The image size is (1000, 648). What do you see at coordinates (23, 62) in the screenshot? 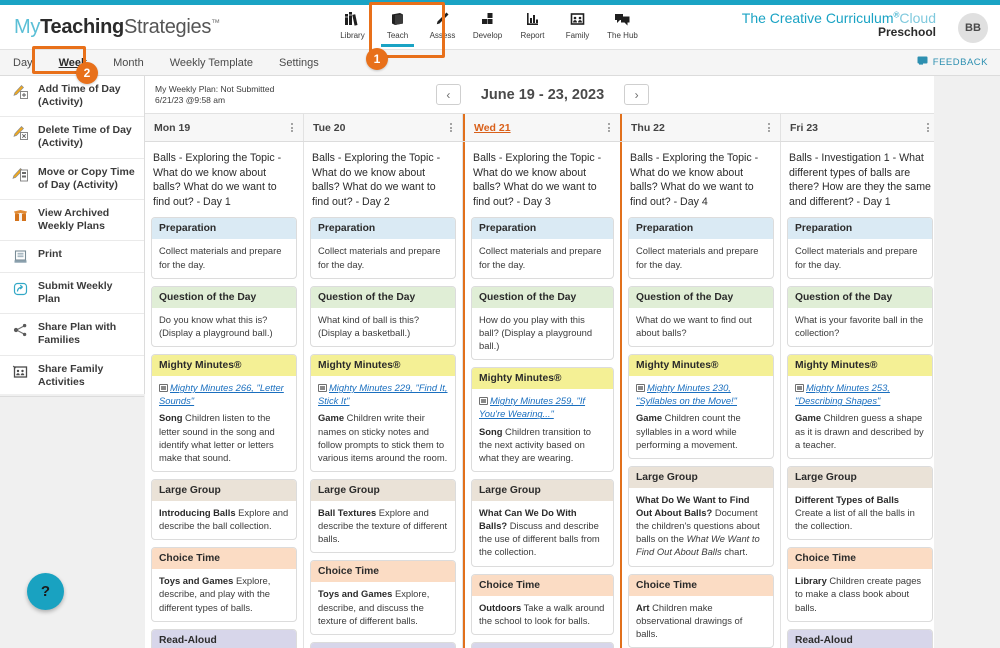
I see `tab-day: Day` at bounding box center [23, 62].